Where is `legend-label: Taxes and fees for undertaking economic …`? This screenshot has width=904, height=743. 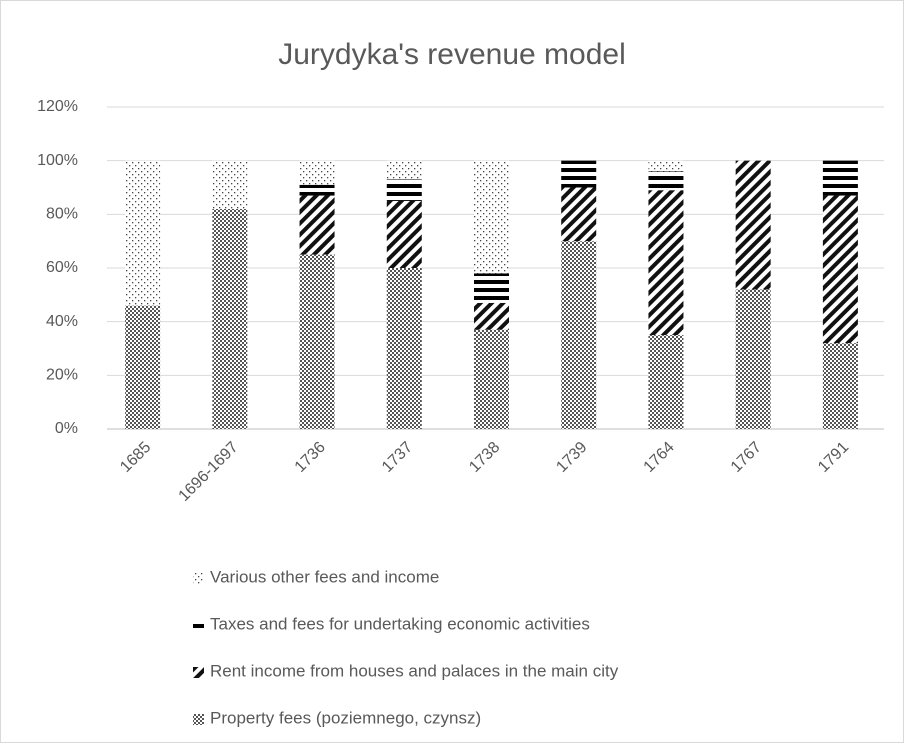 legend-label: Taxes and fees for undertaking economic … is located at coordinates (400, 623).